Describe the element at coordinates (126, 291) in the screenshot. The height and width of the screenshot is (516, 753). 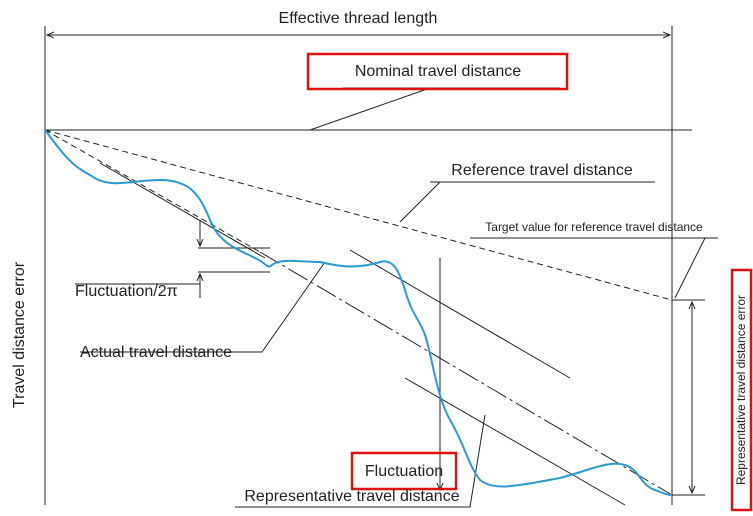
I see `label: Fluctuation/2π` at that location.